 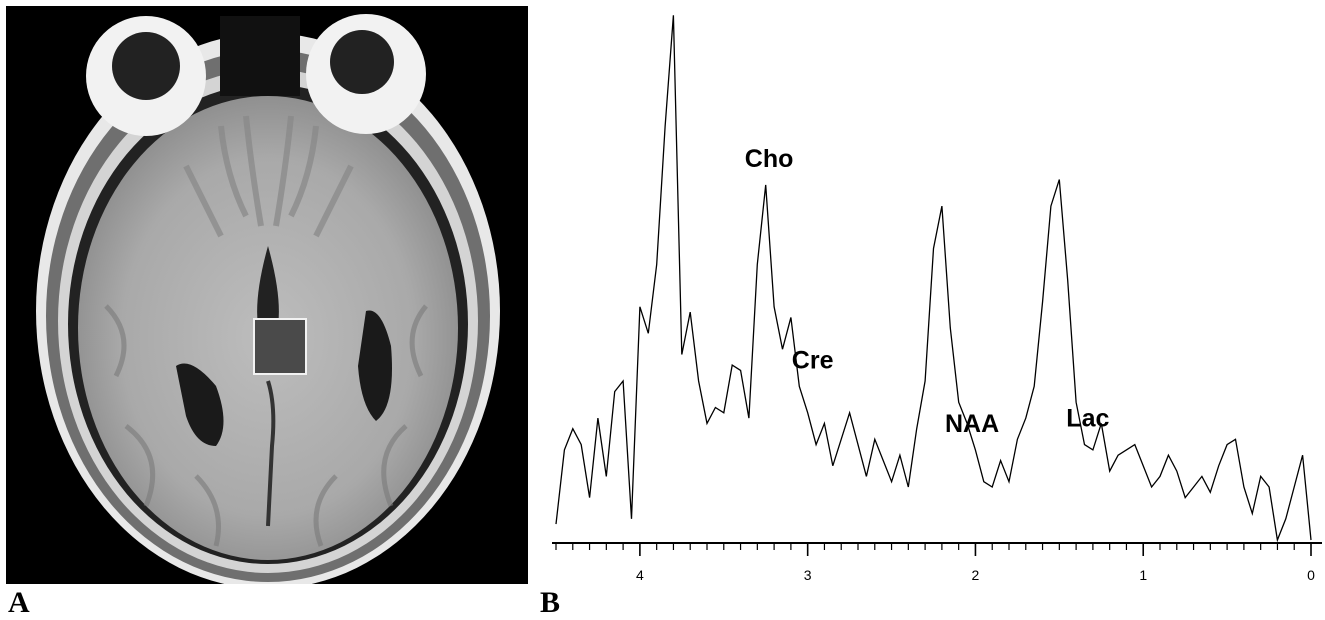 I want to click on x-tick-label: 4, so click(x=640, y=575).